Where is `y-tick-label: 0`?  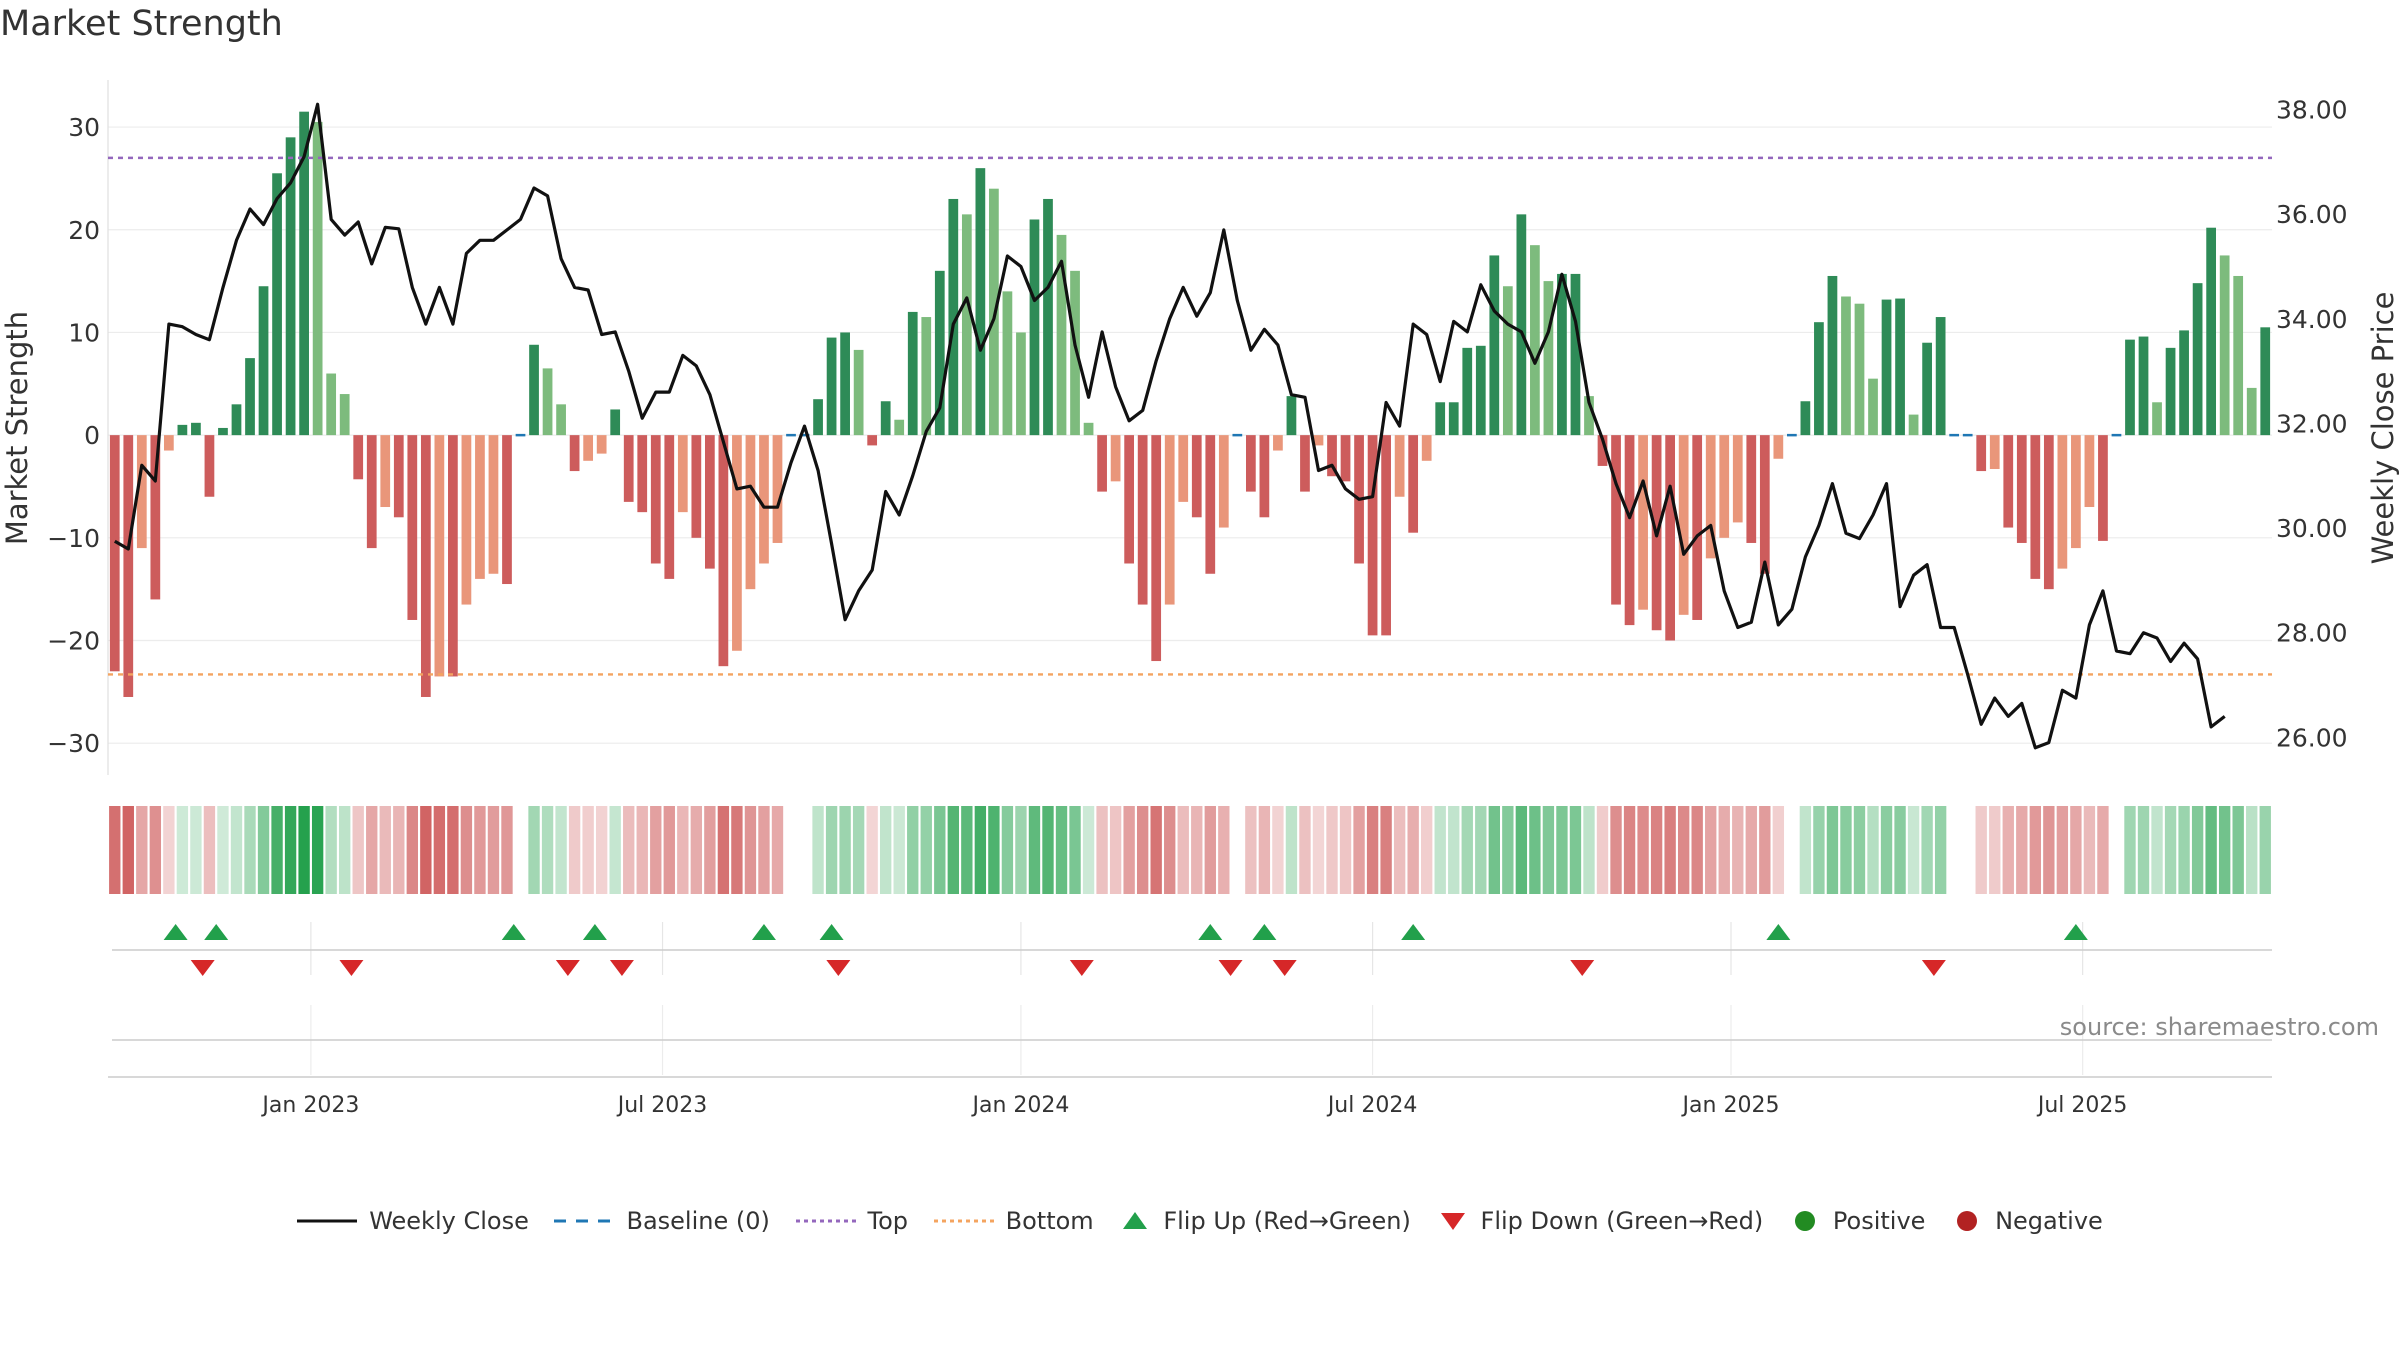 y-tick-label: 0 is located at coordinates (92, 435).